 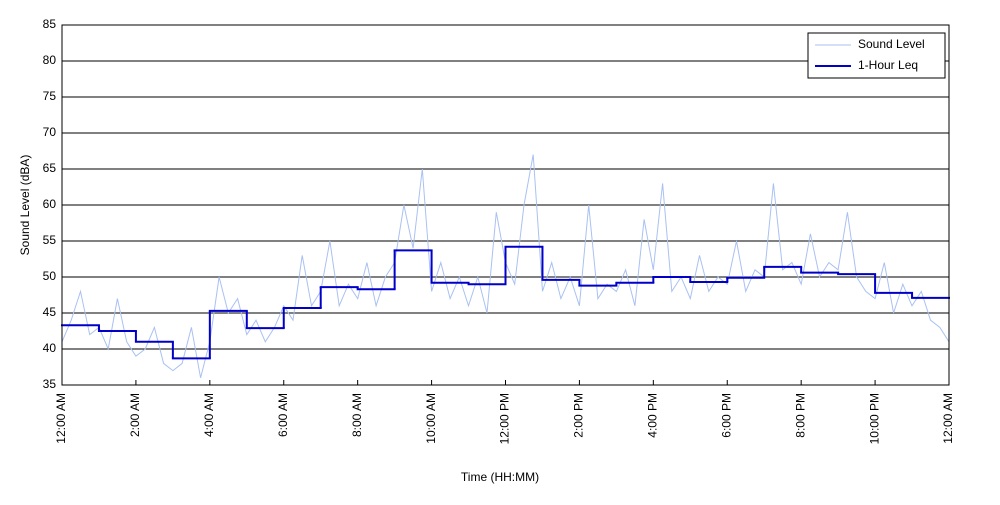 What do you see at coordinates (431, 418) in the screenshot?
I see `x-tick-label: 10:00 AM` at bounding box center [431, 418].